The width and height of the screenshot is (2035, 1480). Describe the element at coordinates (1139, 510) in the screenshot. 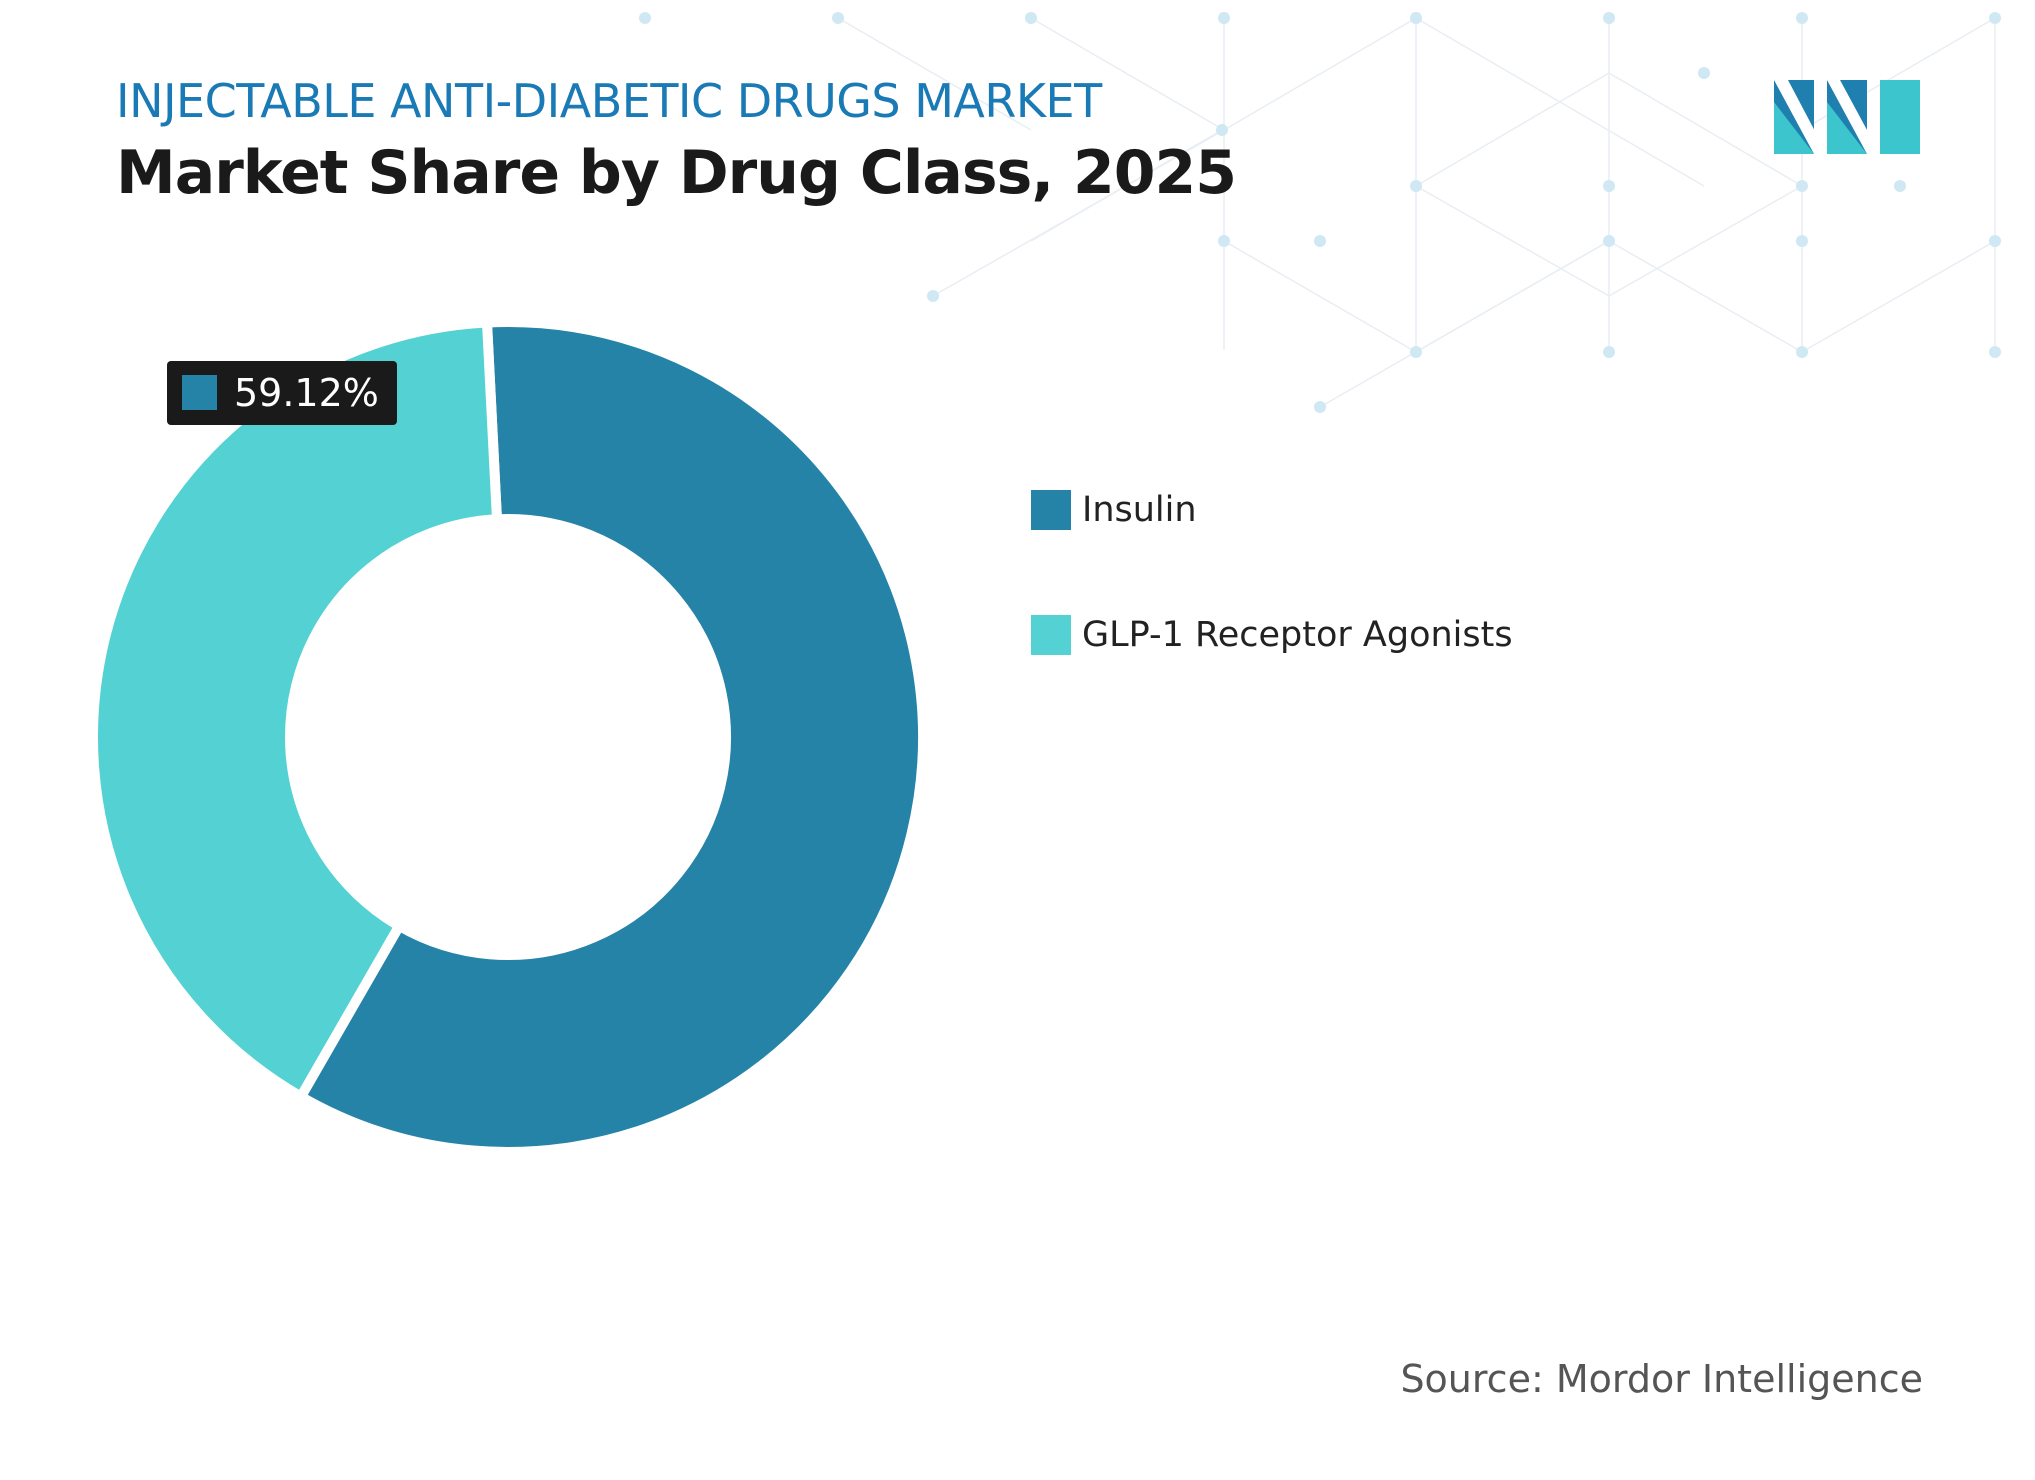

I see `legend-label-insulin: Insulin` at that location.